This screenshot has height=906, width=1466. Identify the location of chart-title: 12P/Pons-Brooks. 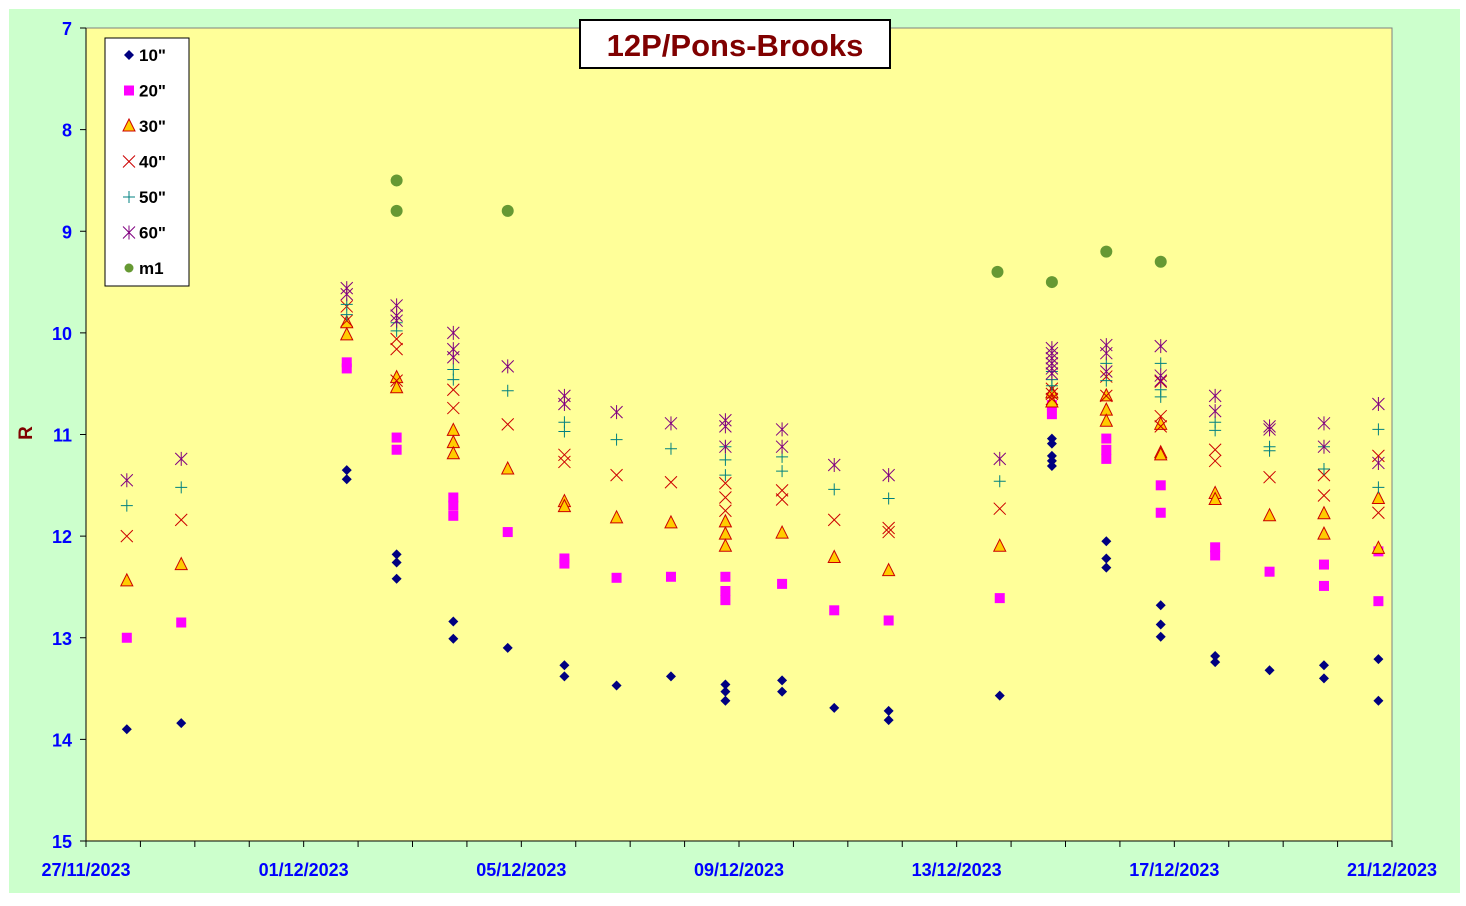
(735, 45).